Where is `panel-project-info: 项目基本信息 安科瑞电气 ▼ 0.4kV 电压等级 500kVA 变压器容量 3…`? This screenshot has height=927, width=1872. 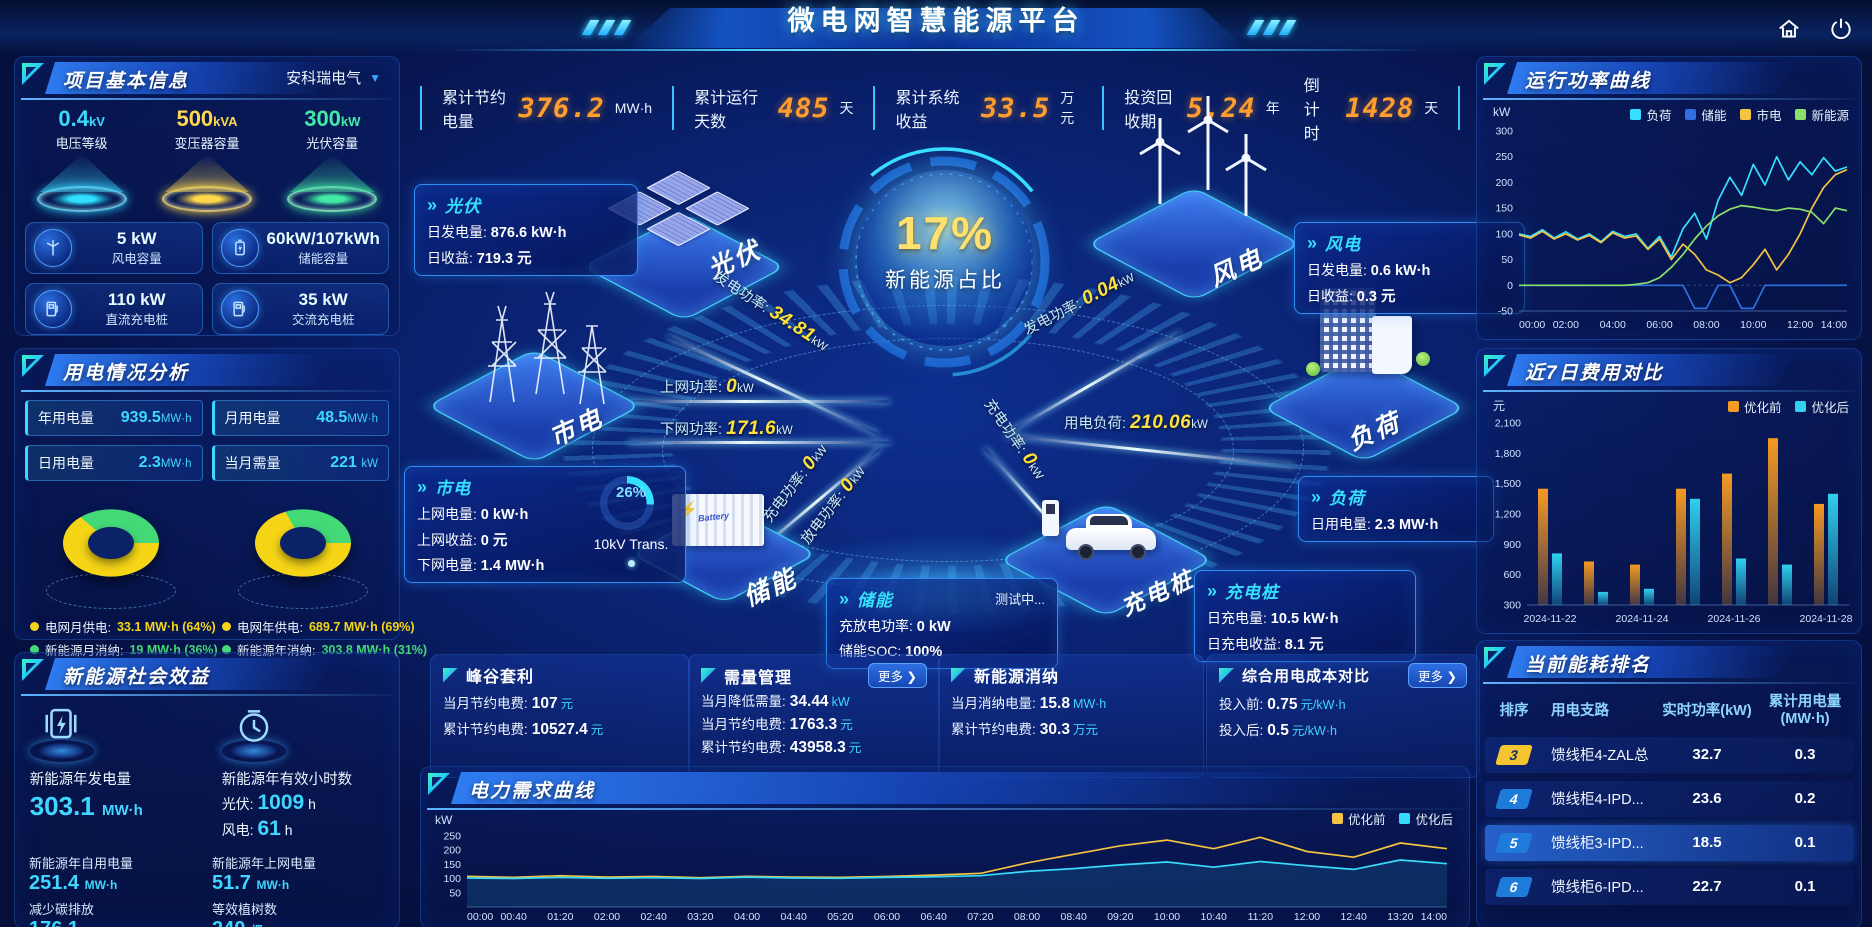
panel-project-info: 项目基本信息 安科瑞电气 ▼ 0.4kV 电压等级 500kVA 变压器容量 3… is located at coordinates (207, 196).